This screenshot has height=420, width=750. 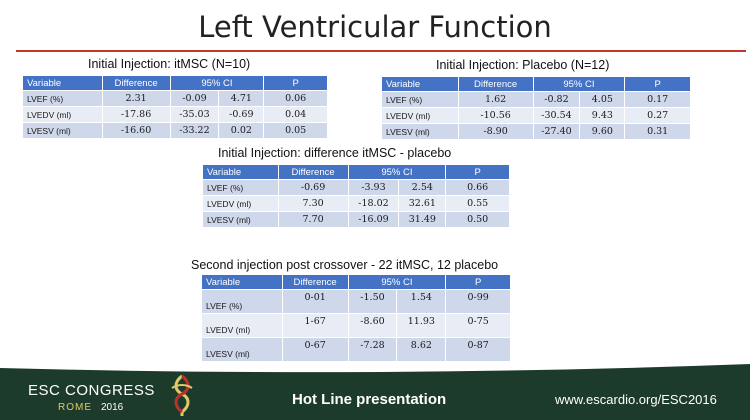 I want to click on table-row: LVESV (ml) -8.90 -27.40 9.60 0.31, so click(x=536, y=131).